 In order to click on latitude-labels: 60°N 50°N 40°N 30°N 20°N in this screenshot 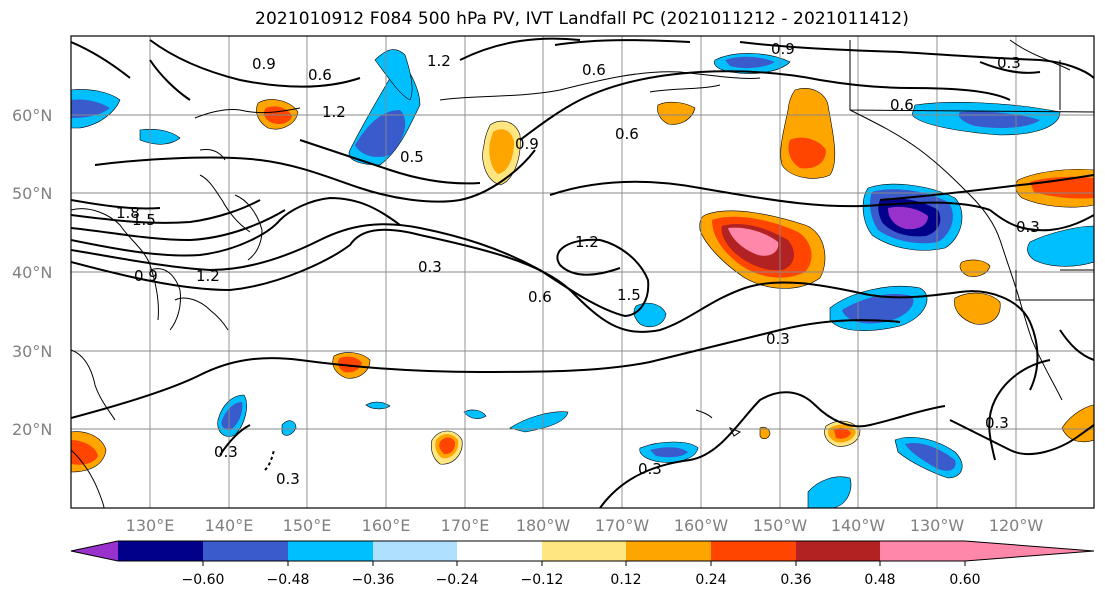, I will do `click(32, 272)`.